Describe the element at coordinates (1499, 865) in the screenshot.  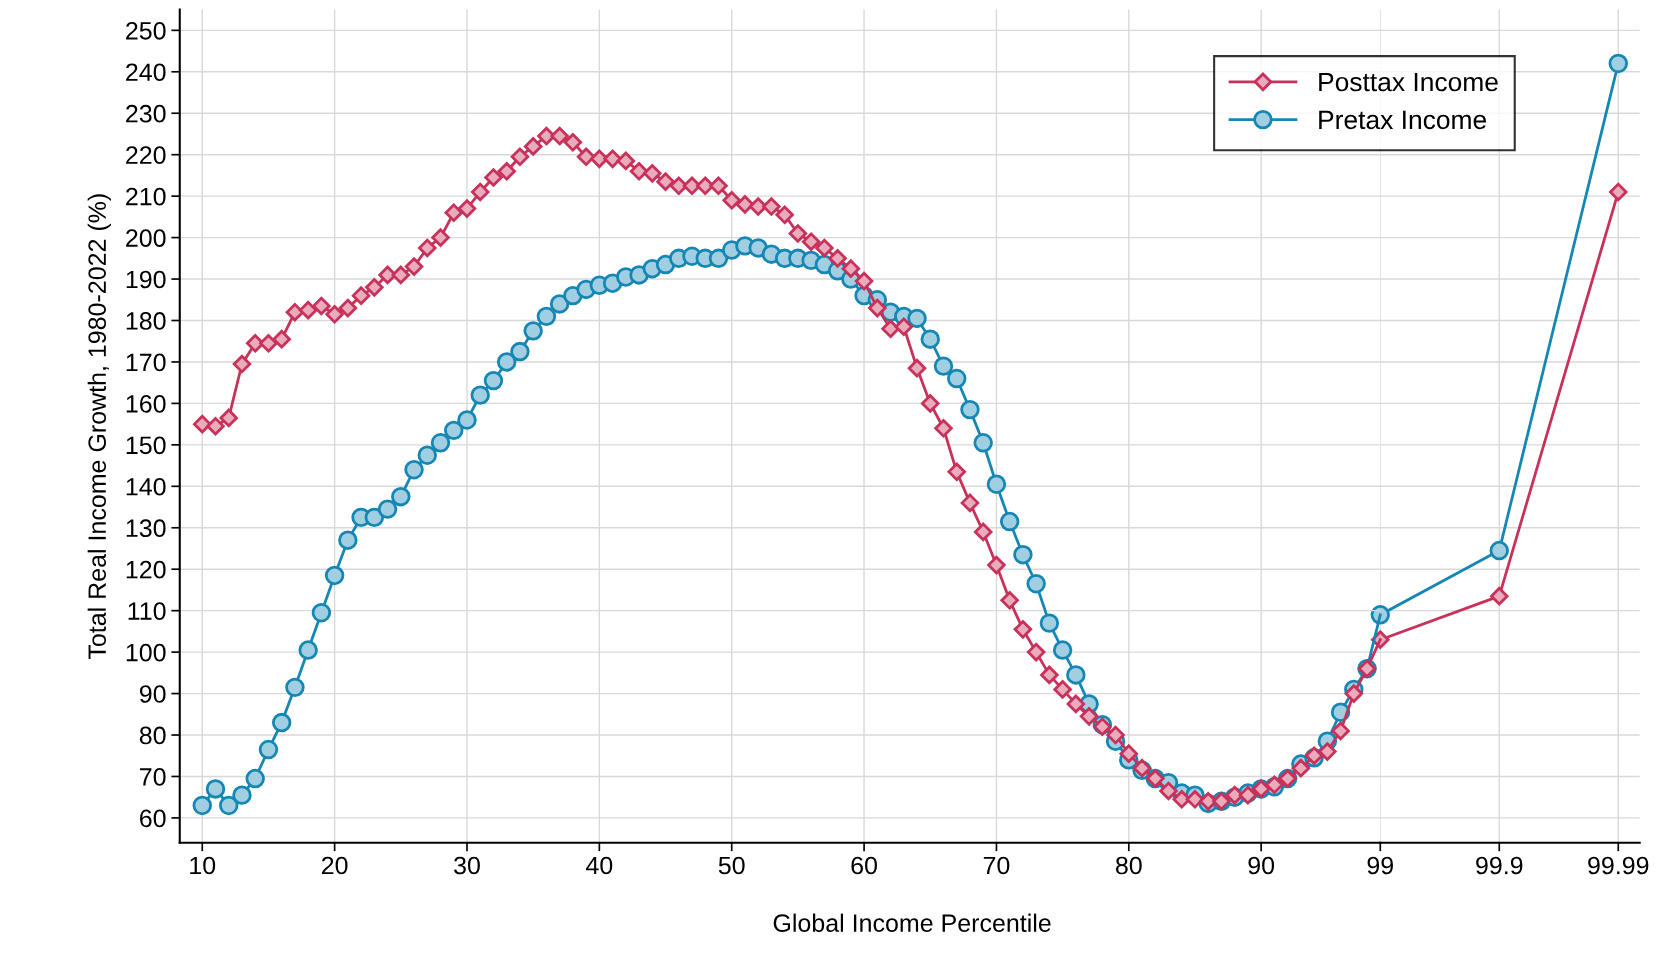
I see `x-tick-label: 99.9` at that location.